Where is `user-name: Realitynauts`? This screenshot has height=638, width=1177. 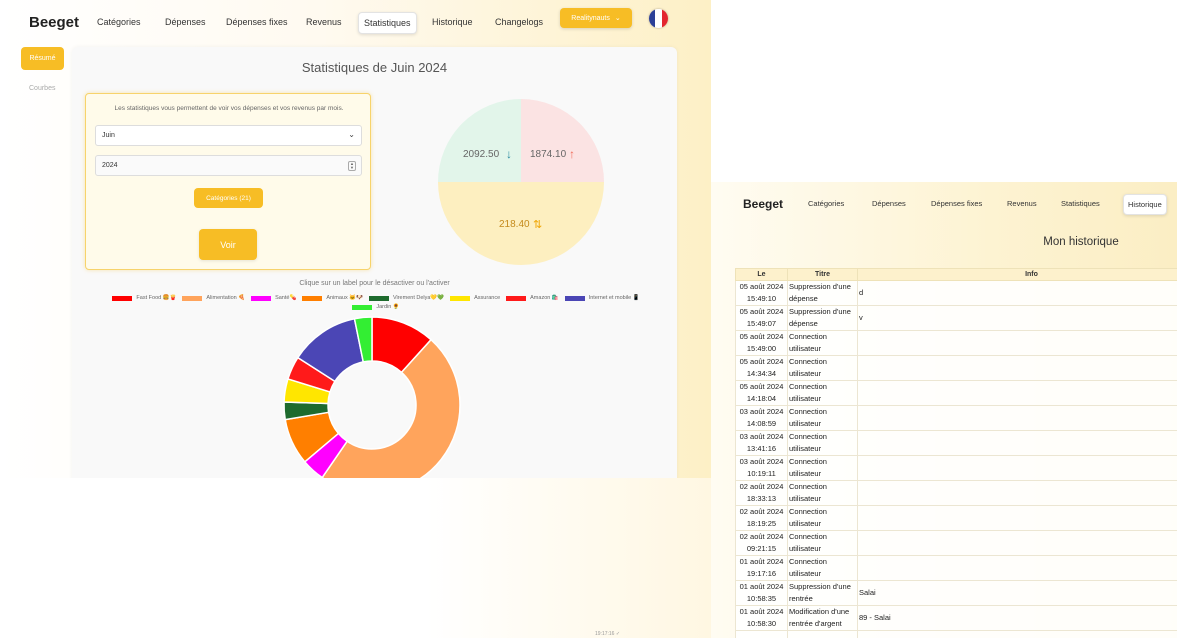
user-name: Realitynauts is located at coordinates (590, 18).